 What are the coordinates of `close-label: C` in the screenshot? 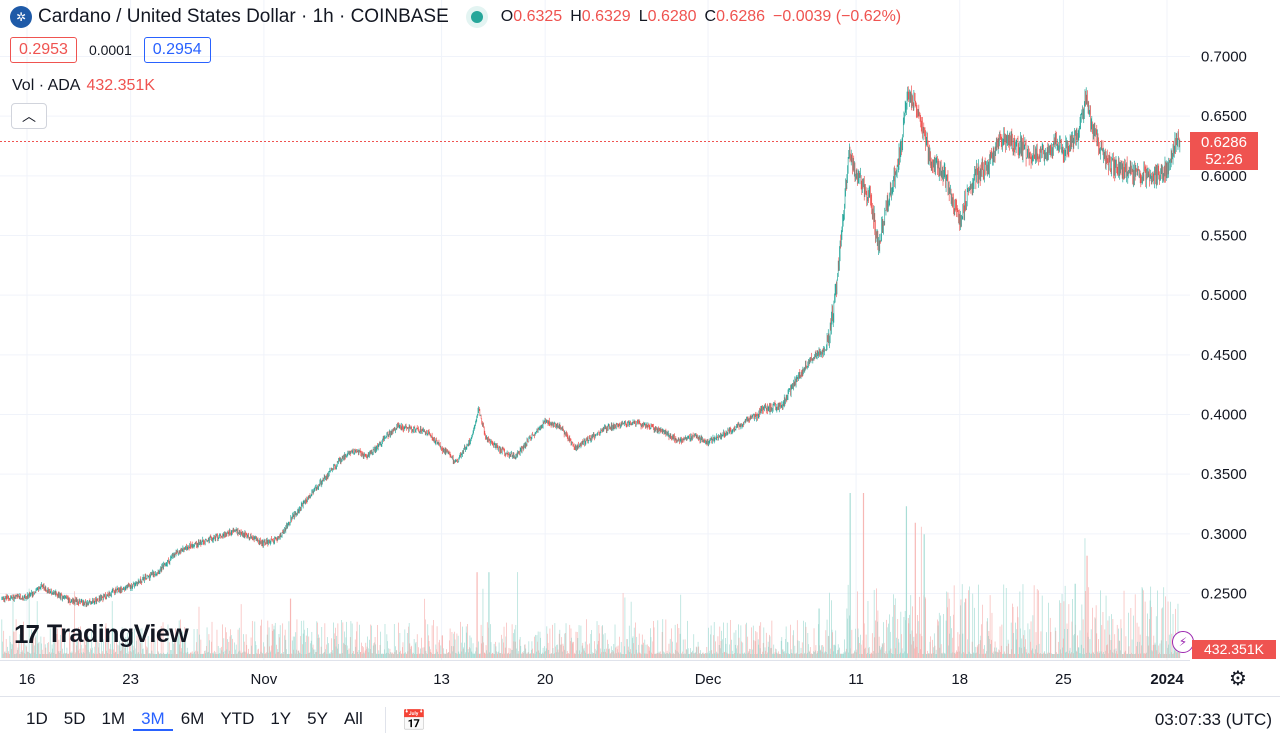 It's located at (710, 16).